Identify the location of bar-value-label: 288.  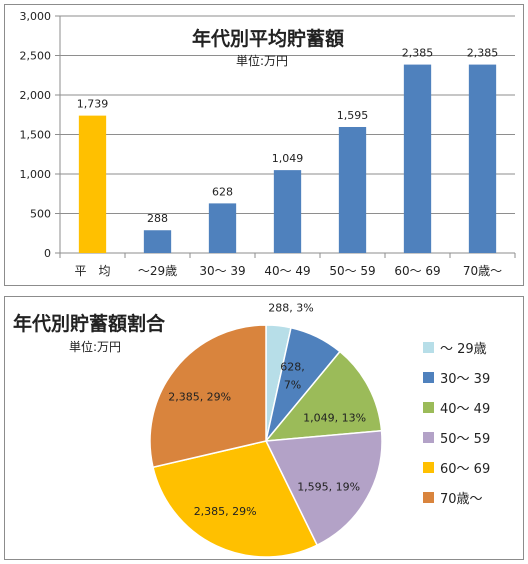
(157, 218).